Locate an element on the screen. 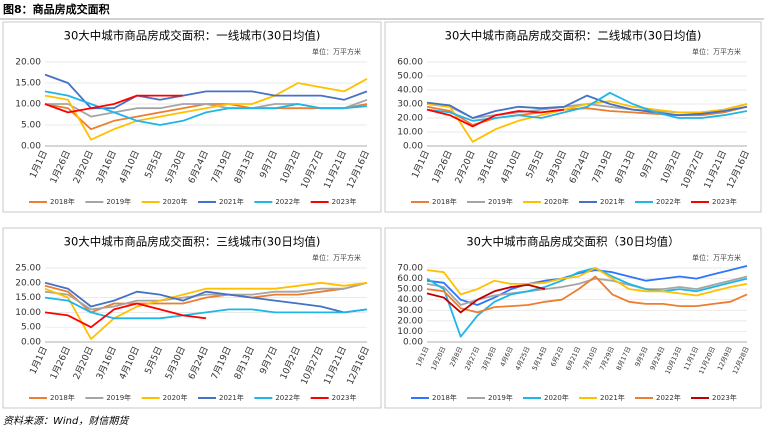 The image size is (764, 434). y-tick-label: 25.00 is located at coordinates (28, 269).